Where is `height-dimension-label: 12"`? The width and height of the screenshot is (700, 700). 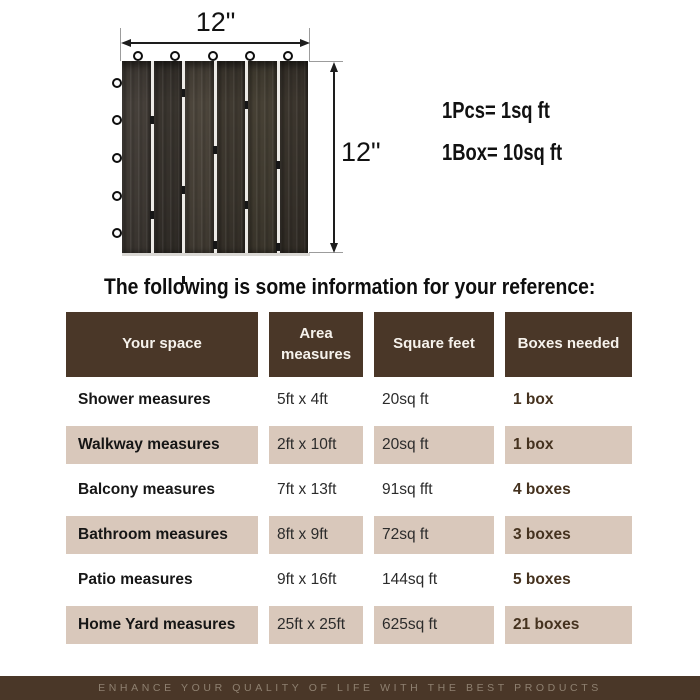 height-dimension-label: 12" is located at coordinates (361, 152).